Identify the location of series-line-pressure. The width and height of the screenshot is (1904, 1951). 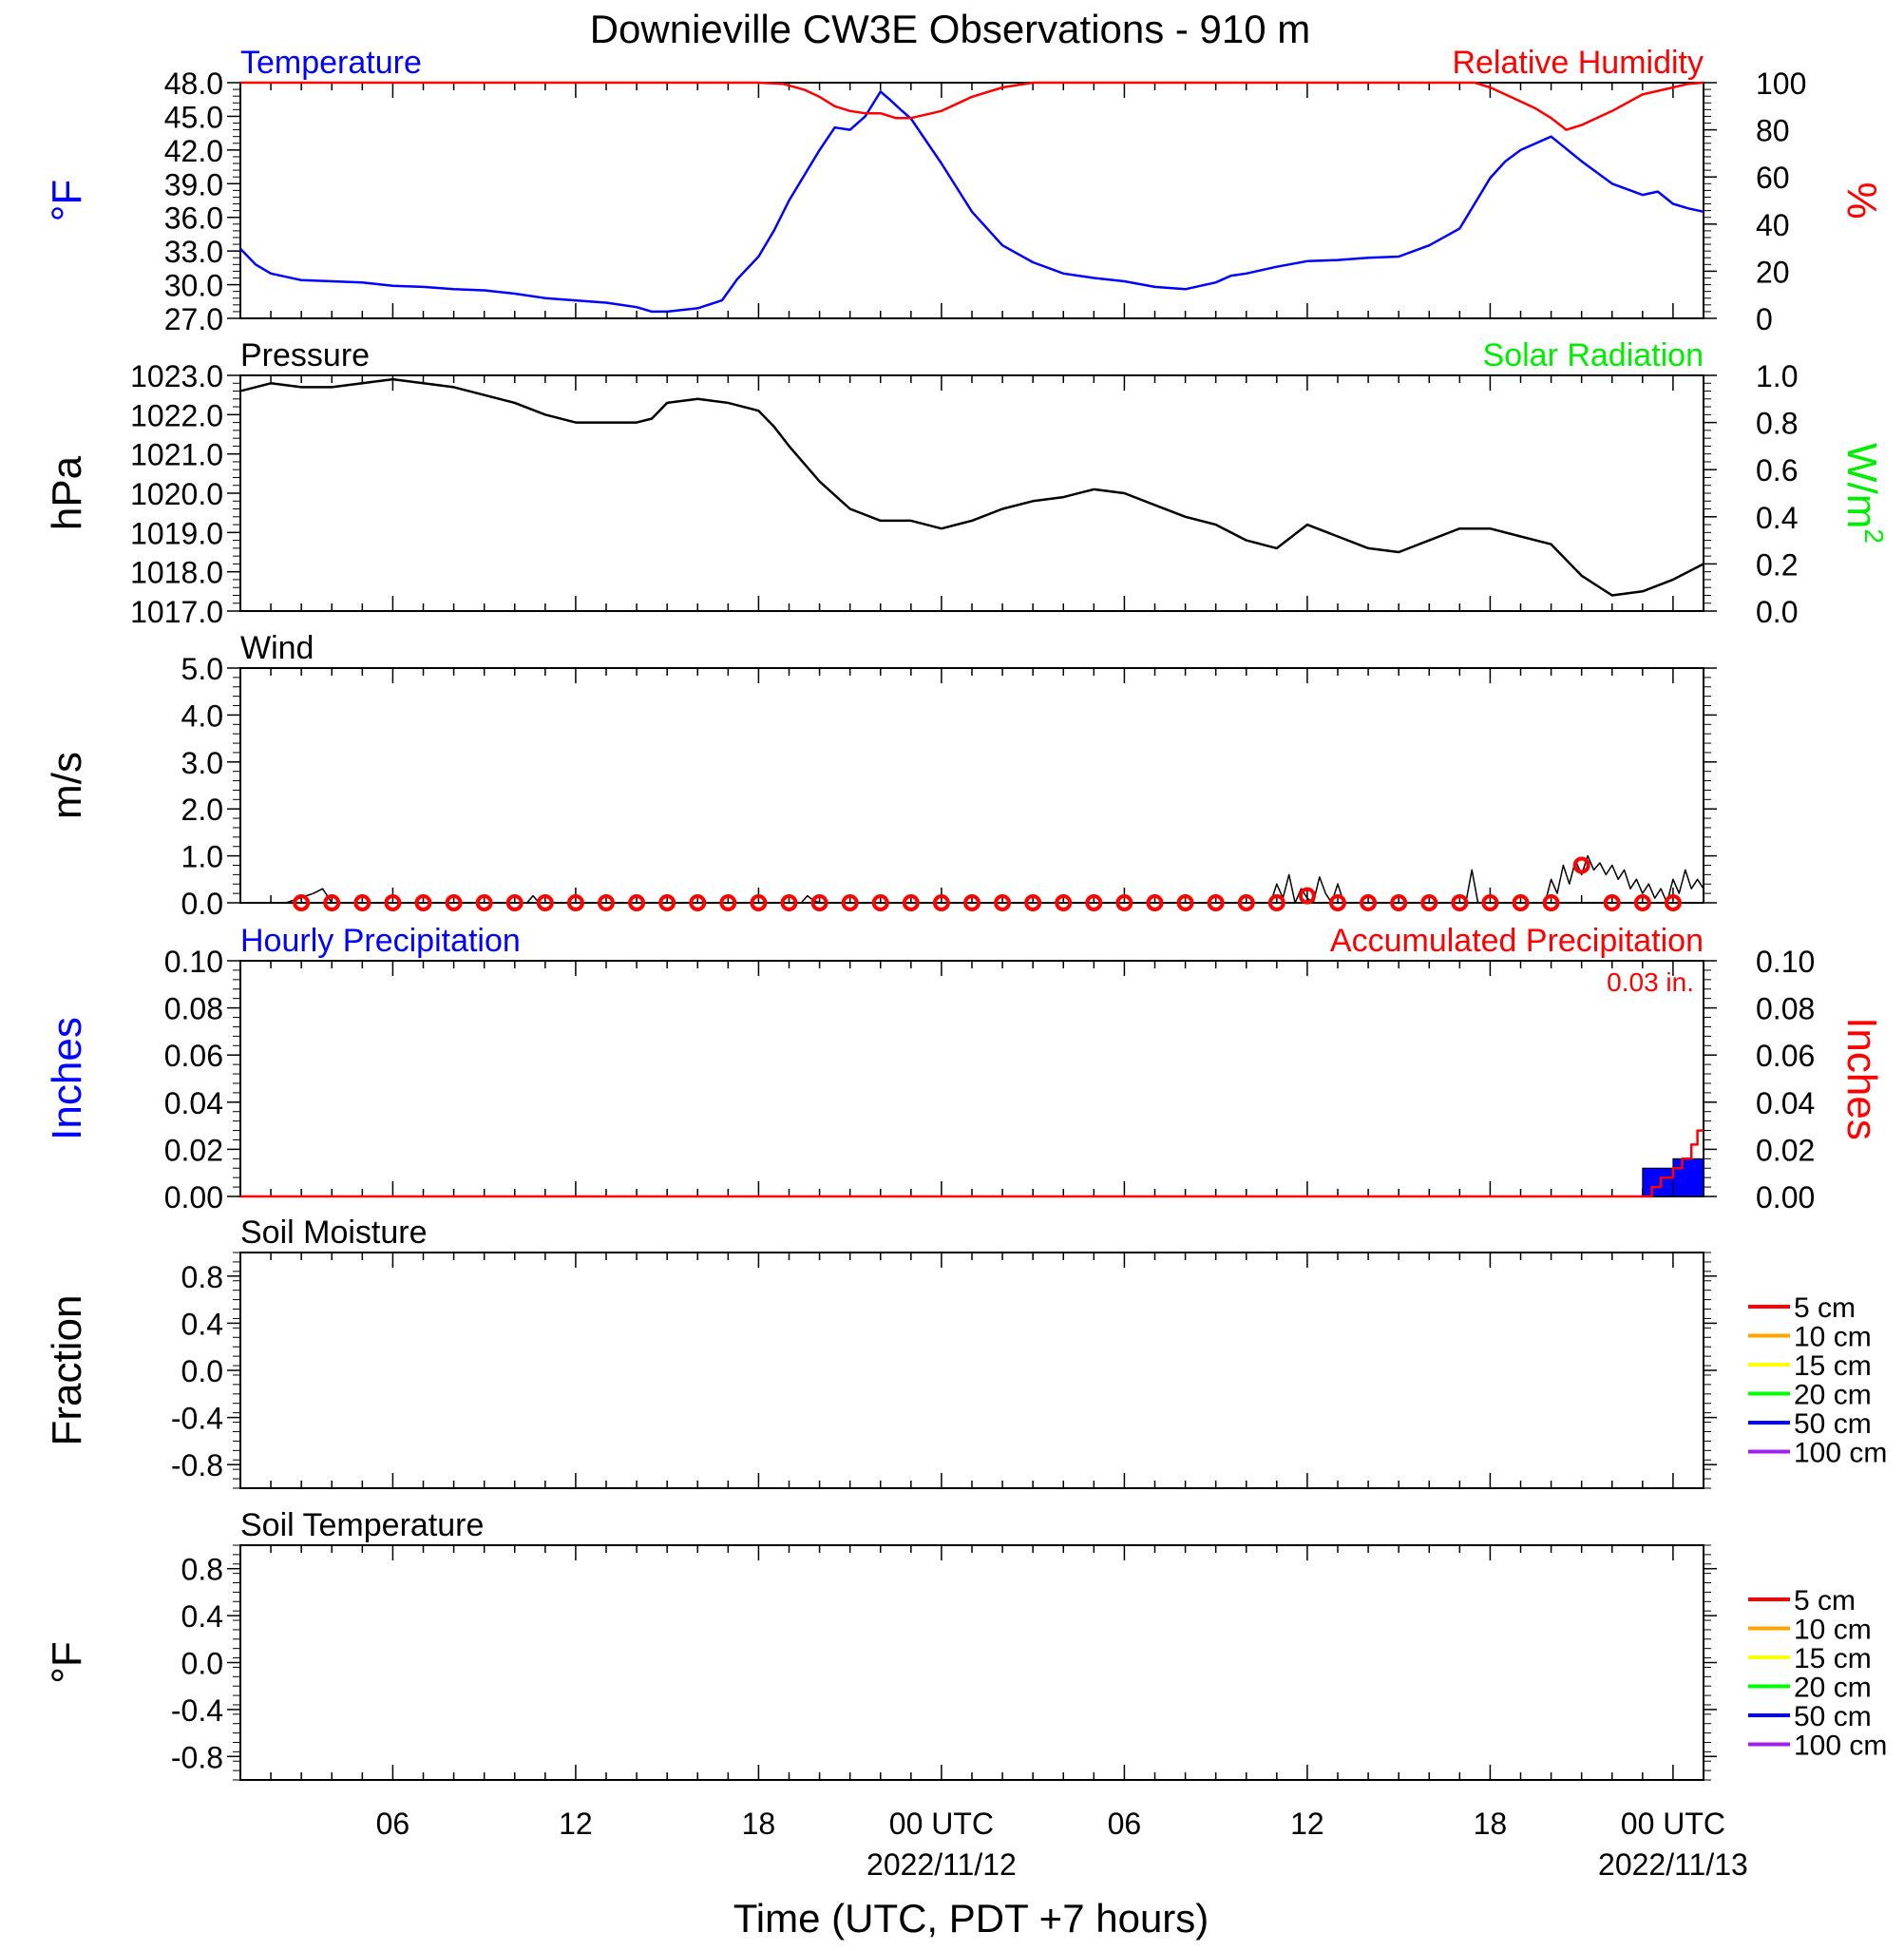
(971, 487).